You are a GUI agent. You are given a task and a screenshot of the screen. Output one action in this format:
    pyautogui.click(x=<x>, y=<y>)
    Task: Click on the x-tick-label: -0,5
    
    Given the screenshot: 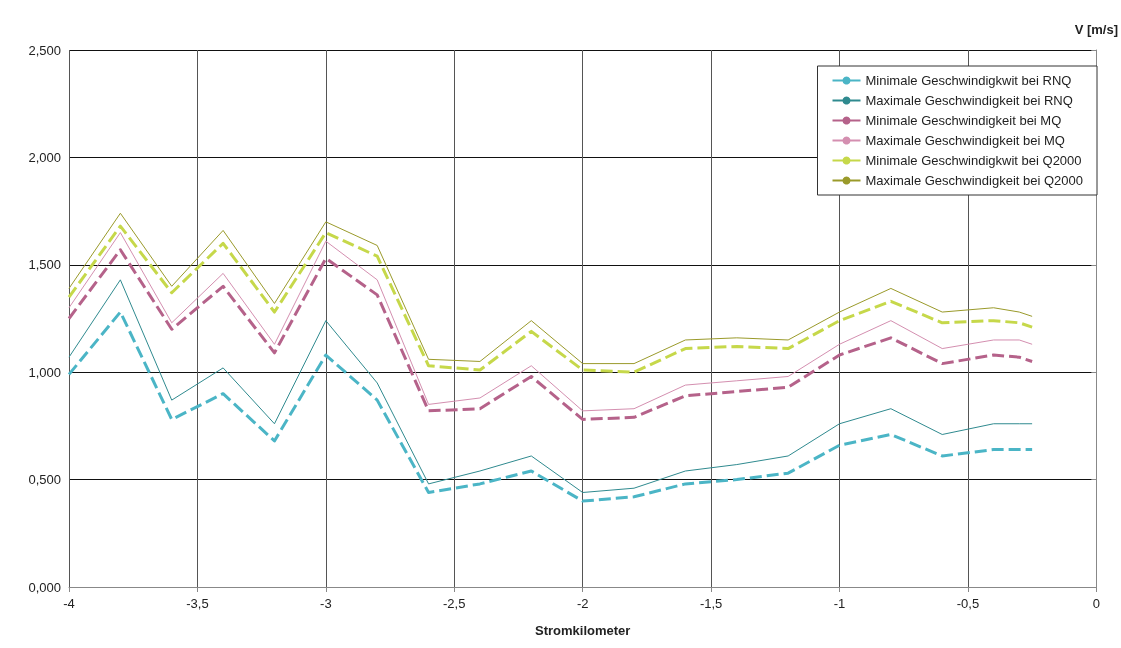 What is the action you would take?
    pyautogui.click(x=968, y=603)
    